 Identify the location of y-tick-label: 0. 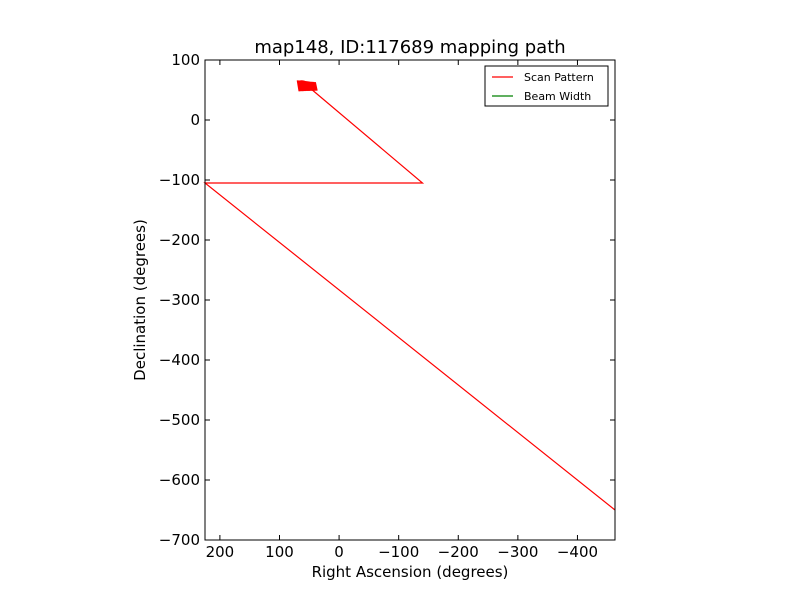
(195, 120).